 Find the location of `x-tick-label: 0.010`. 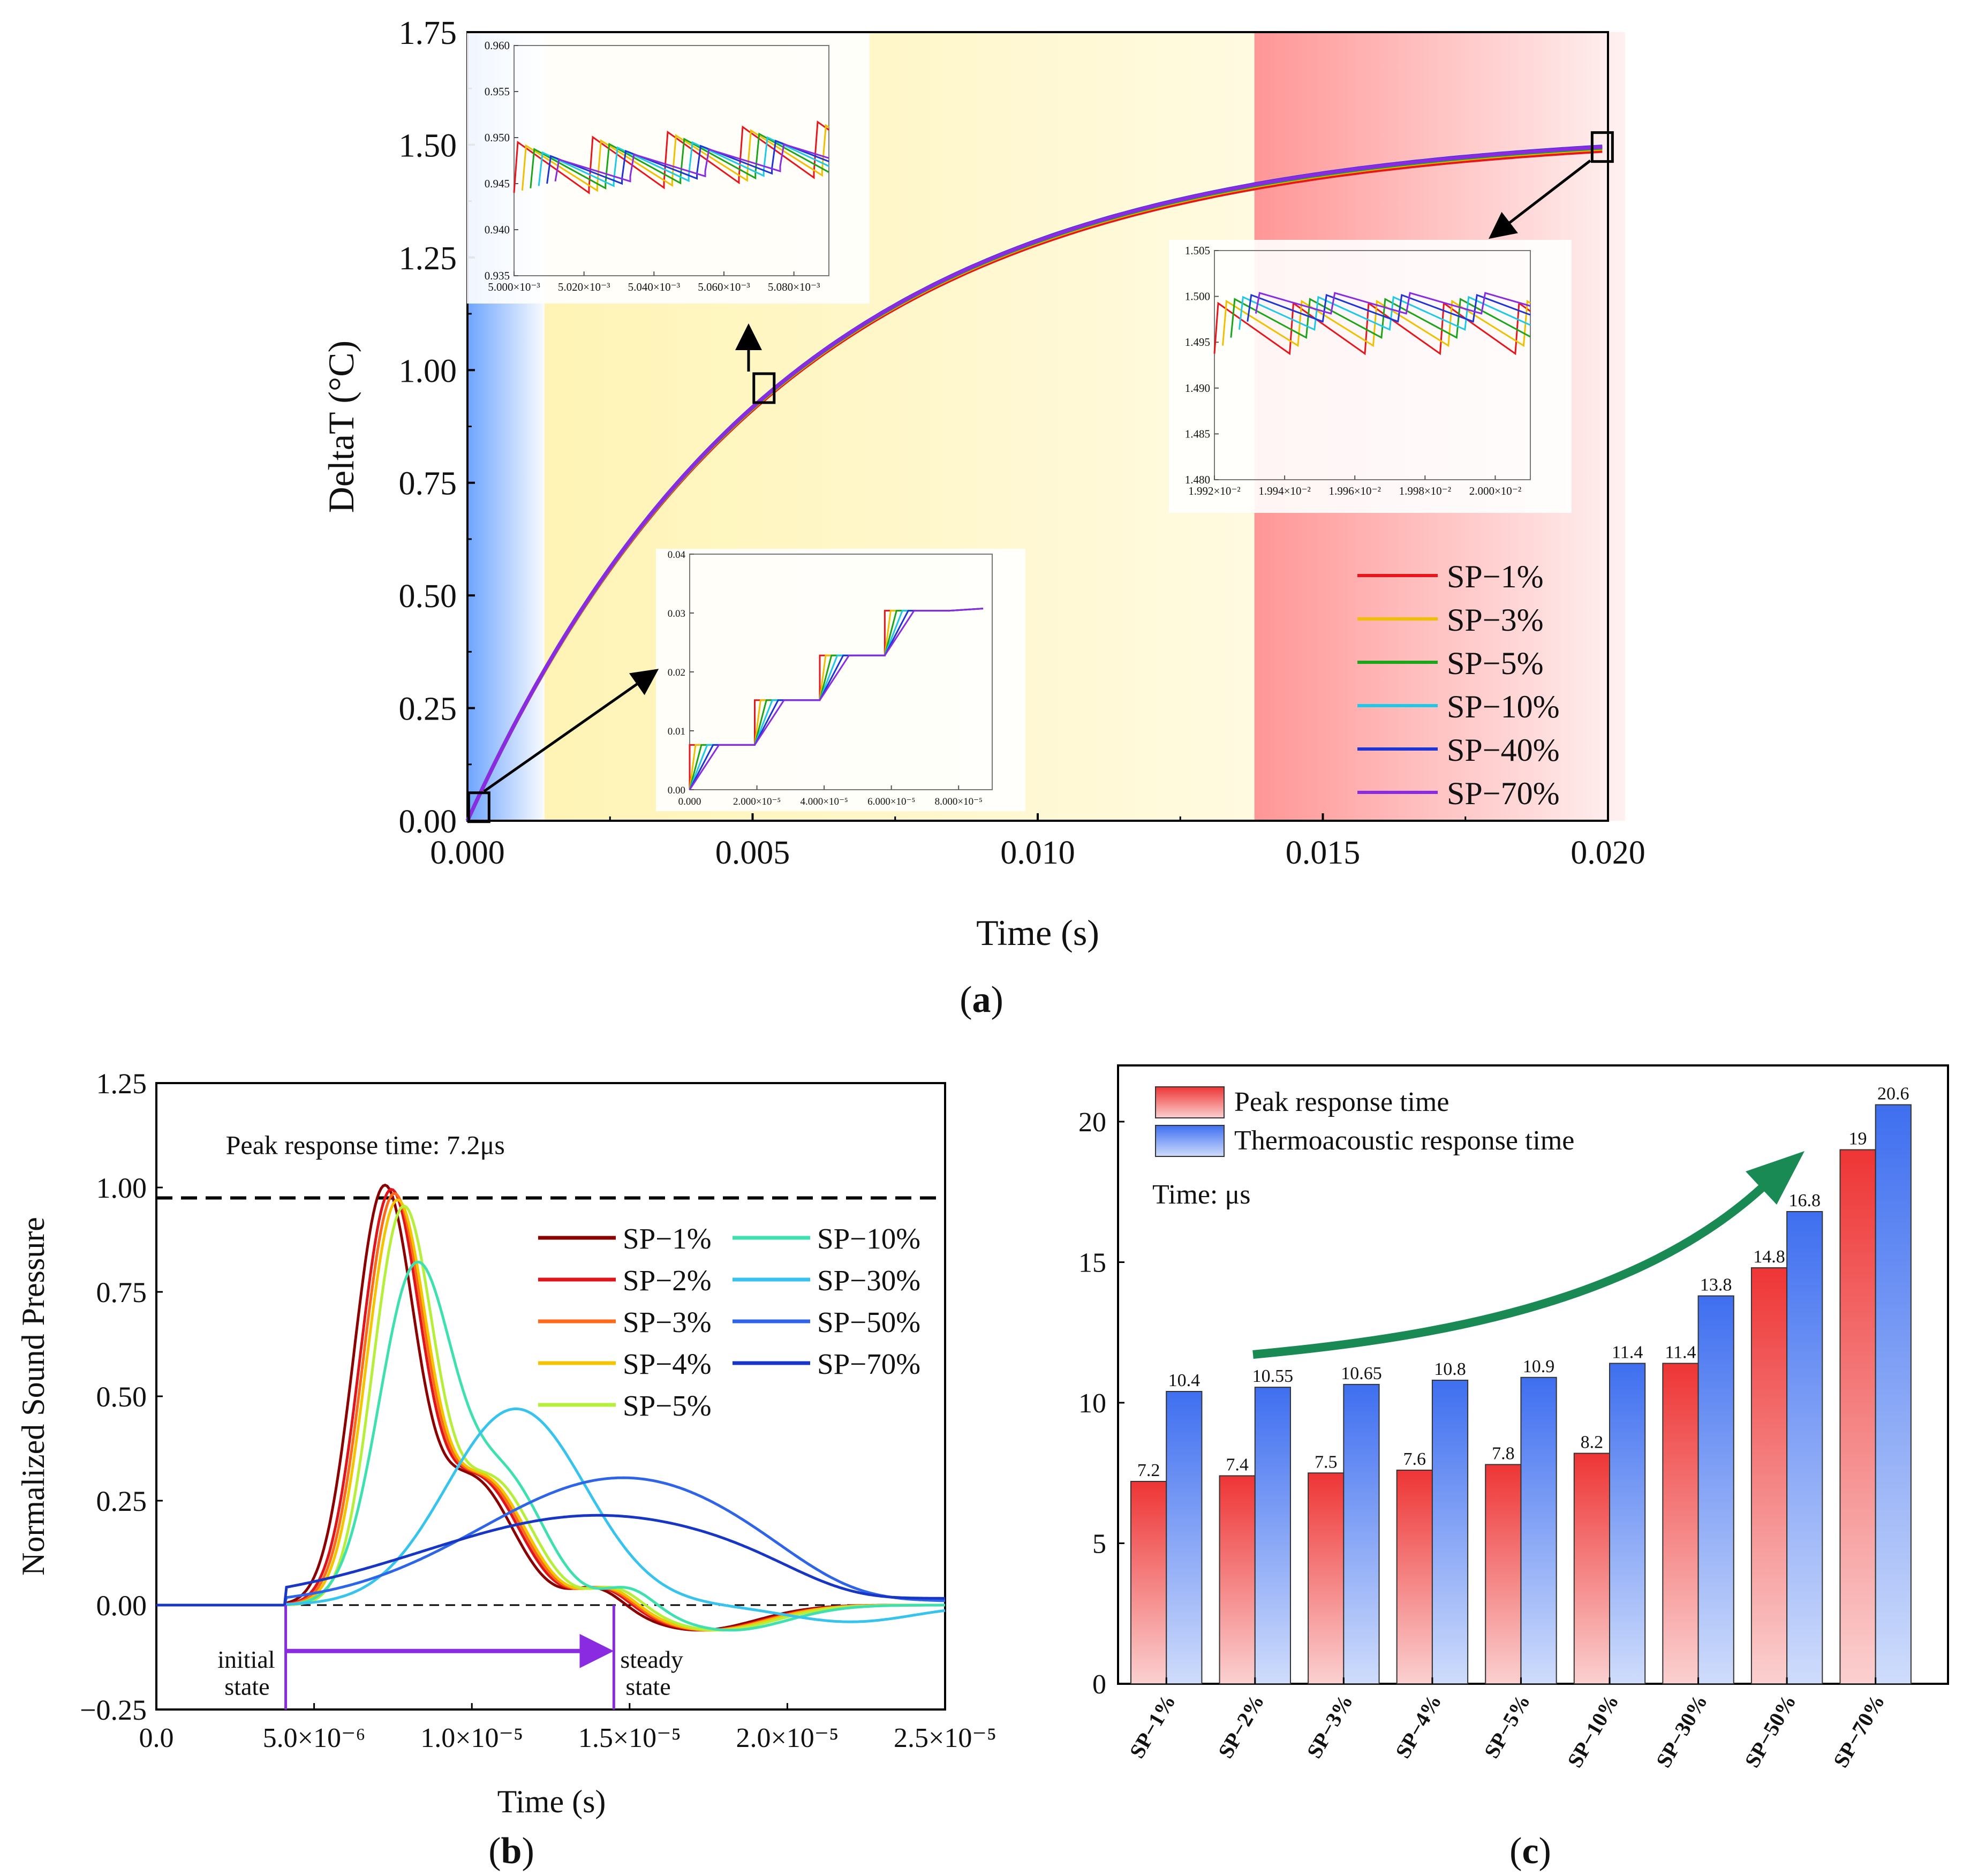

x-tick-label: 0.010 is located at coordinates (1037, 853).